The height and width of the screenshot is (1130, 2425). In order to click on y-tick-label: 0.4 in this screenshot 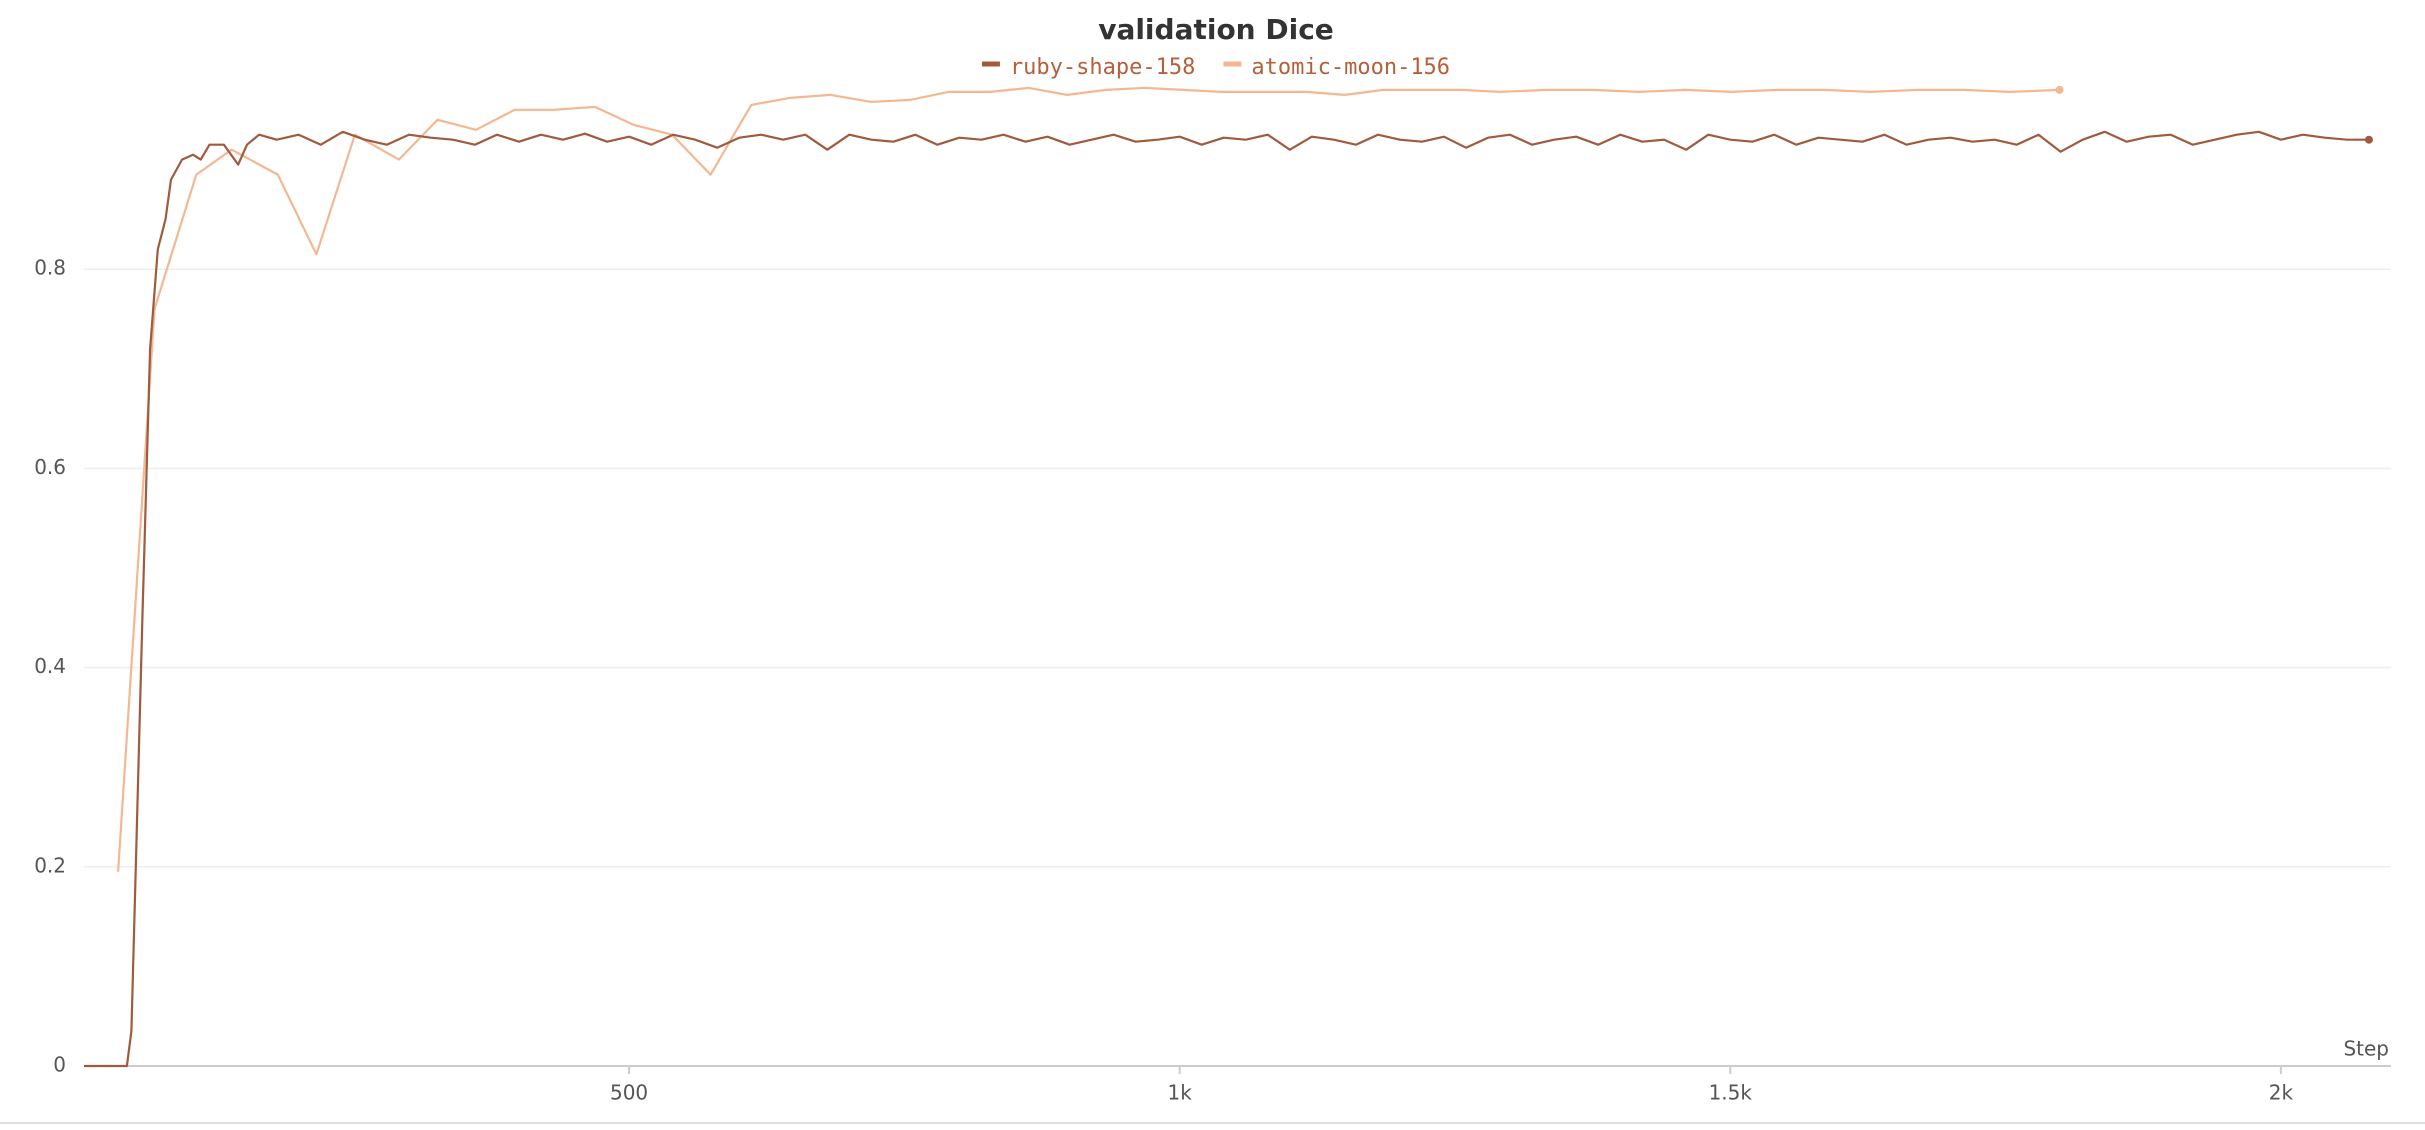, I will do `click(50, 666)`.